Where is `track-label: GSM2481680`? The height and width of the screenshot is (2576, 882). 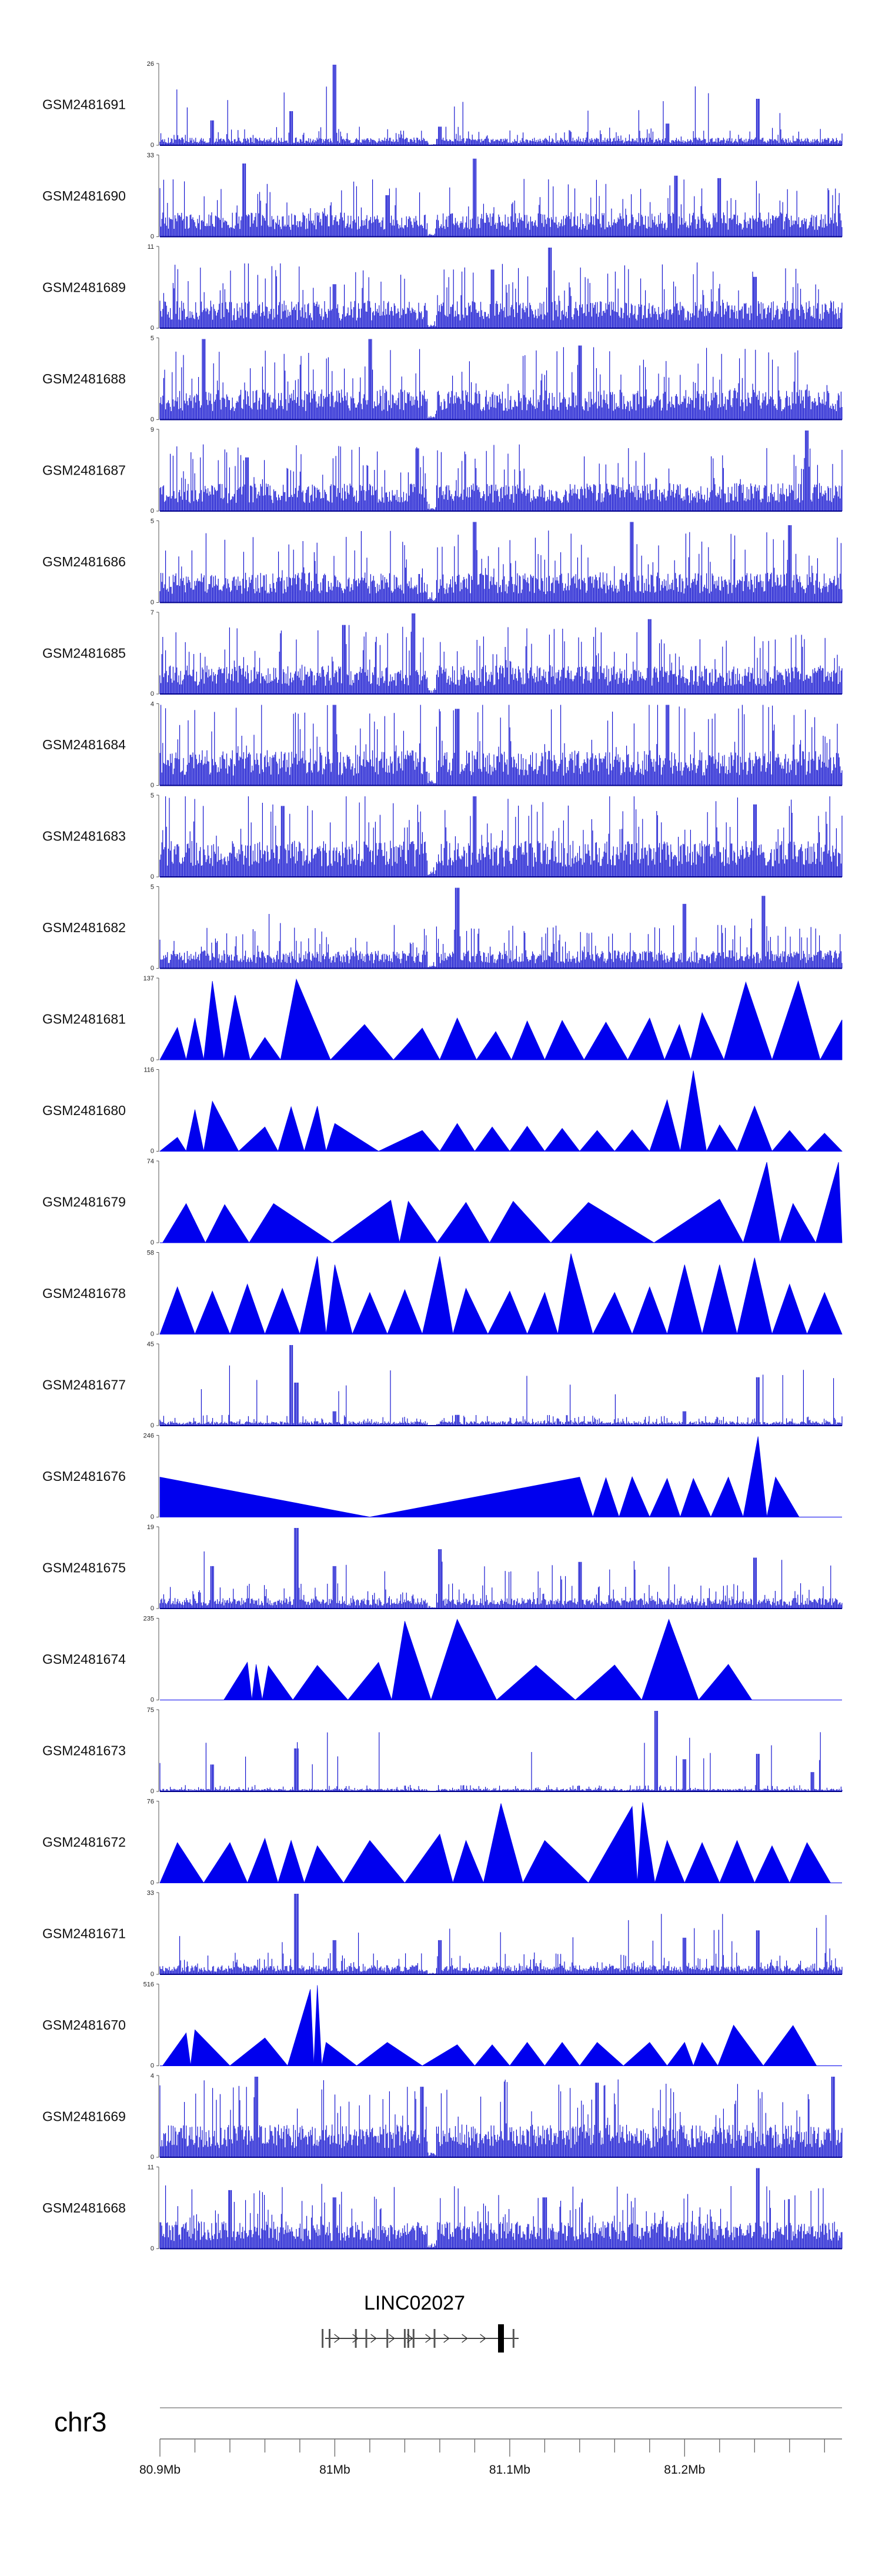 track-label: GSM2481680 is located at coordinates (84, 1110).